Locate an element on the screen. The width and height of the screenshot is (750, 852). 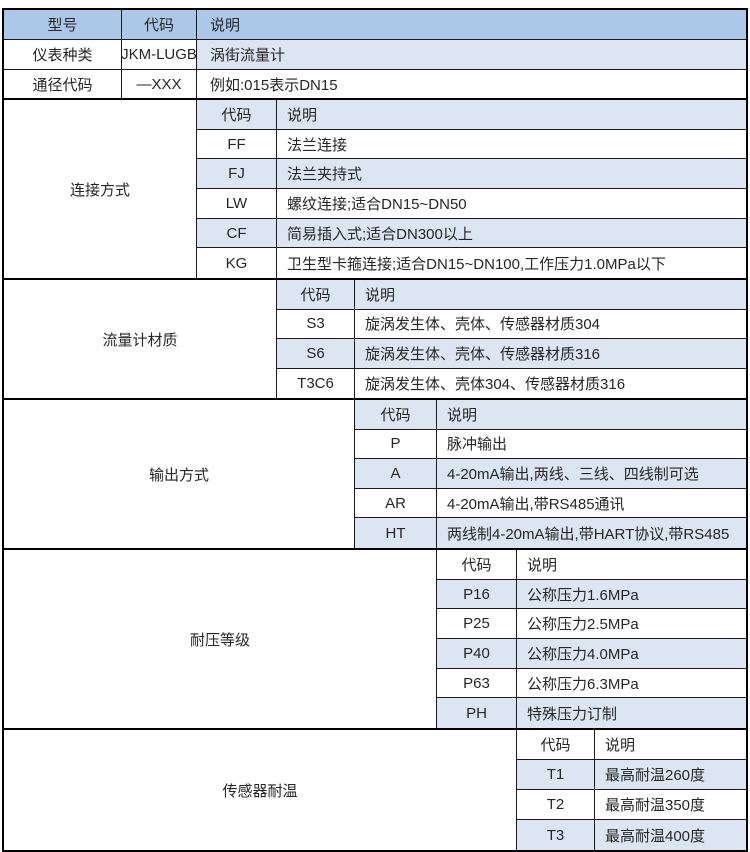
code-cell: T2 is located at coordinates (556, 804).